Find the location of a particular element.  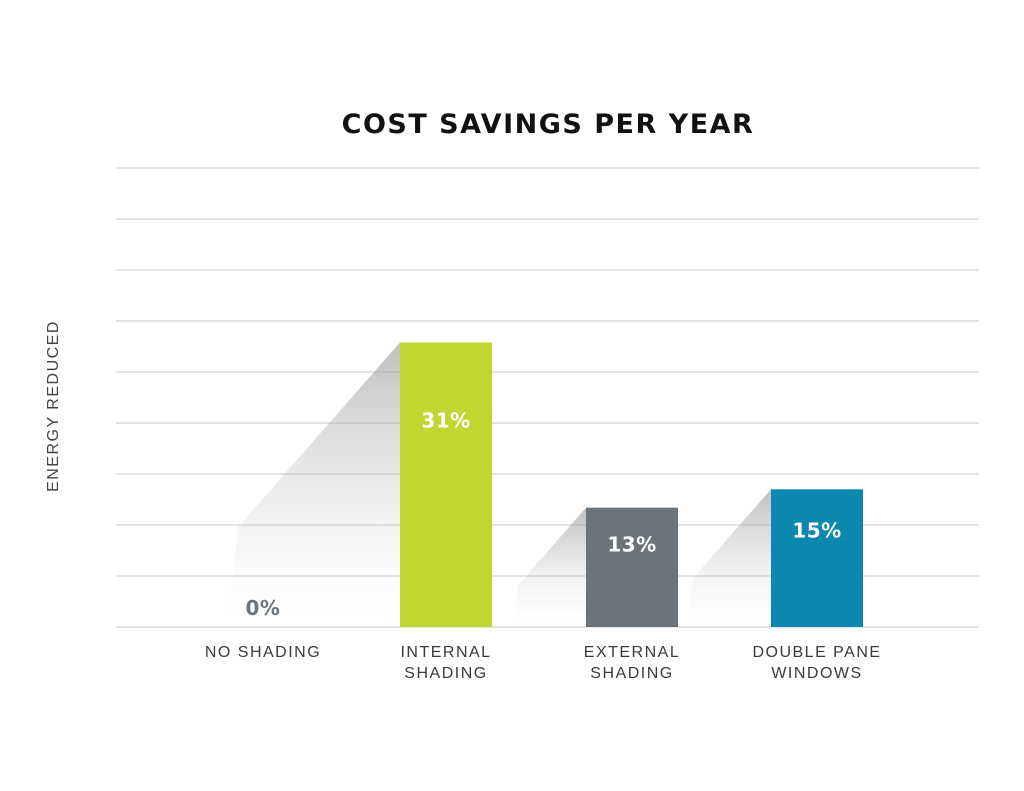

category-label: DOUBLE PANE is located at coordinates (816, 652).